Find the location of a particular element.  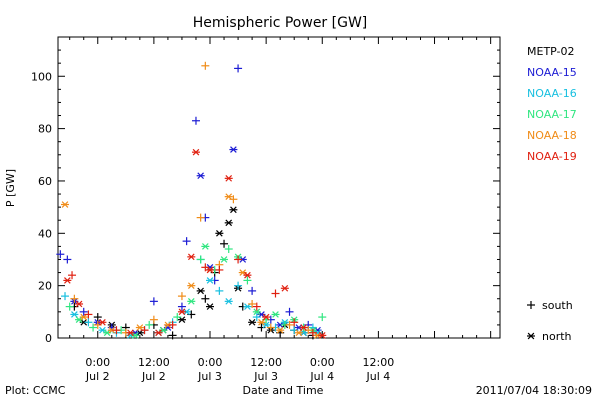

y-tick-label: 0 is located at coordinates (48, 338).